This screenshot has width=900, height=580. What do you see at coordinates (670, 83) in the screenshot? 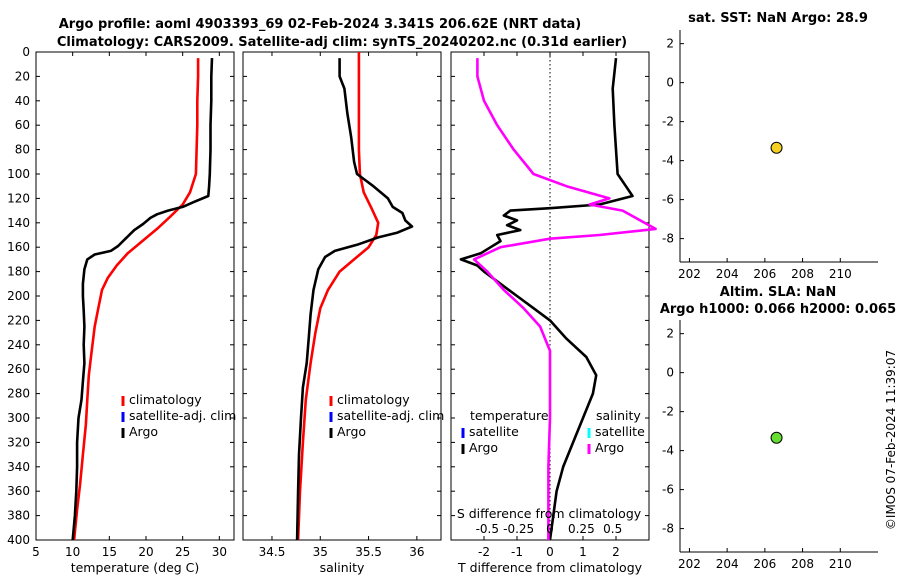
I see `sst-ytick-label: 0` at bounding box center [670, 83].